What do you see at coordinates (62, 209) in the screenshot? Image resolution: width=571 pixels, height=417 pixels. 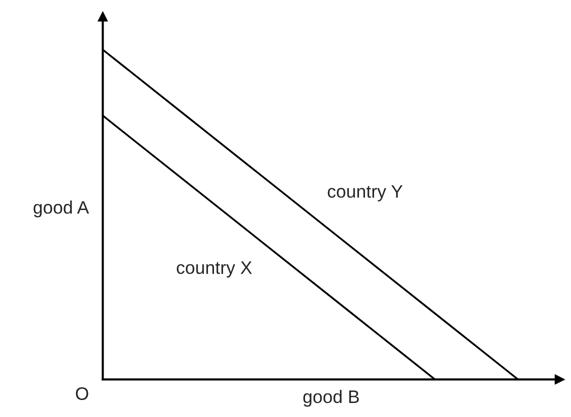 I see `y-axis-title: good A` at bounding box center [62, 209].